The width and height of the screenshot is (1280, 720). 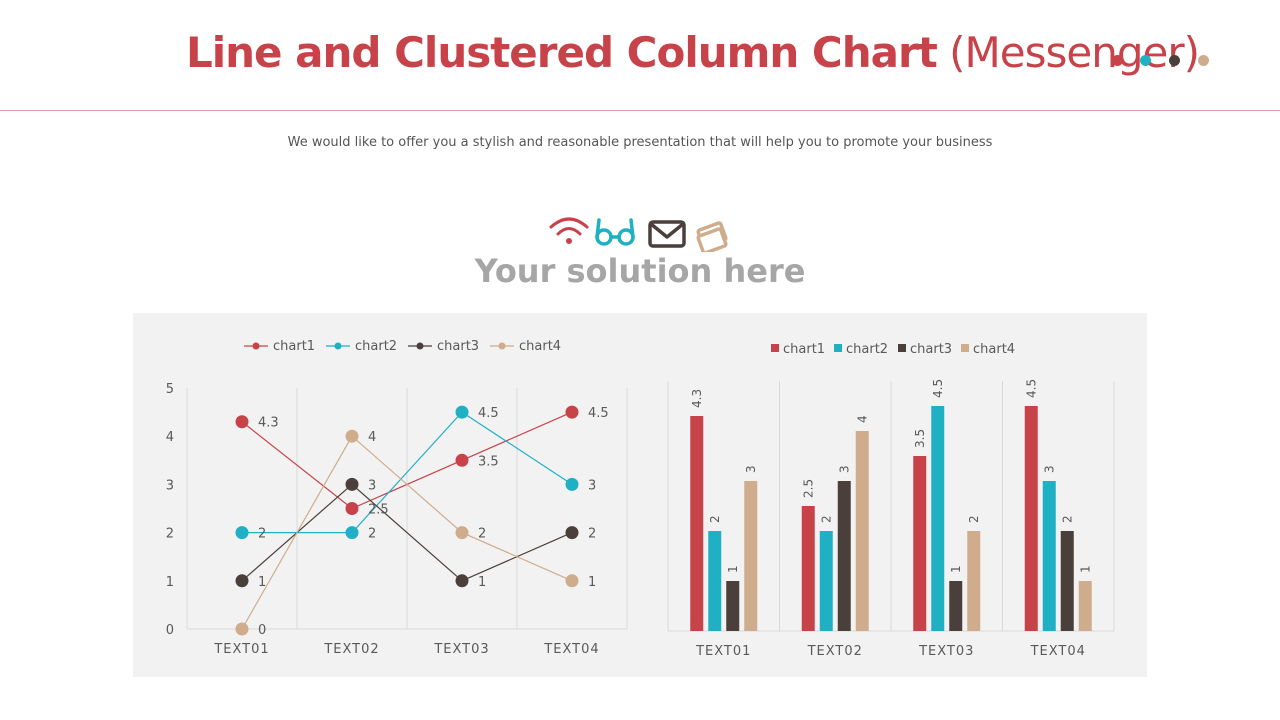 I want to click on title-bold: Line and Clustered Column Chart, so click(x=562, y=52).